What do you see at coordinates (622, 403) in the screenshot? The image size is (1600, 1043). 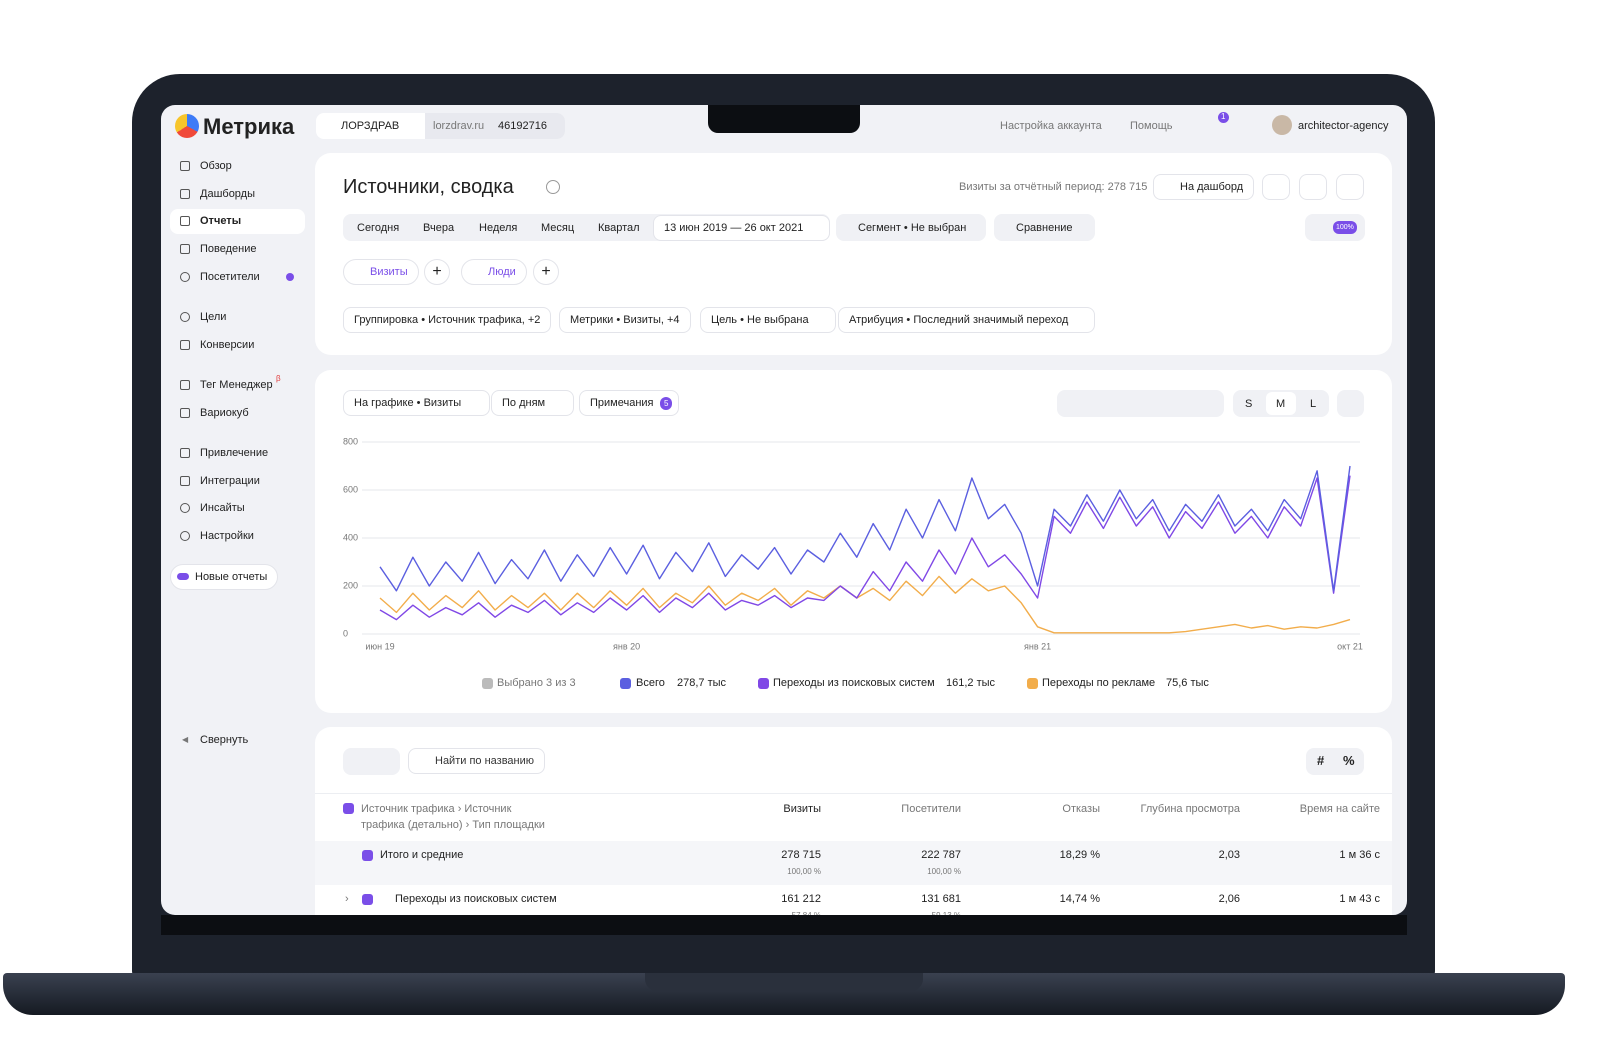 I see `label: Примечания` at bounding box center [622, 403].